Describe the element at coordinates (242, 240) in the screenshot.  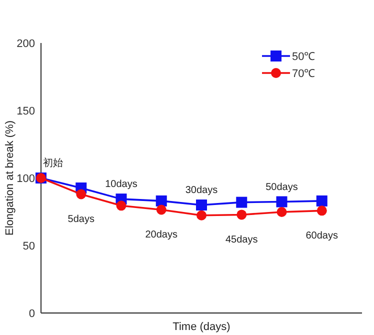
I see `x-tick-label: 45days` at that location.